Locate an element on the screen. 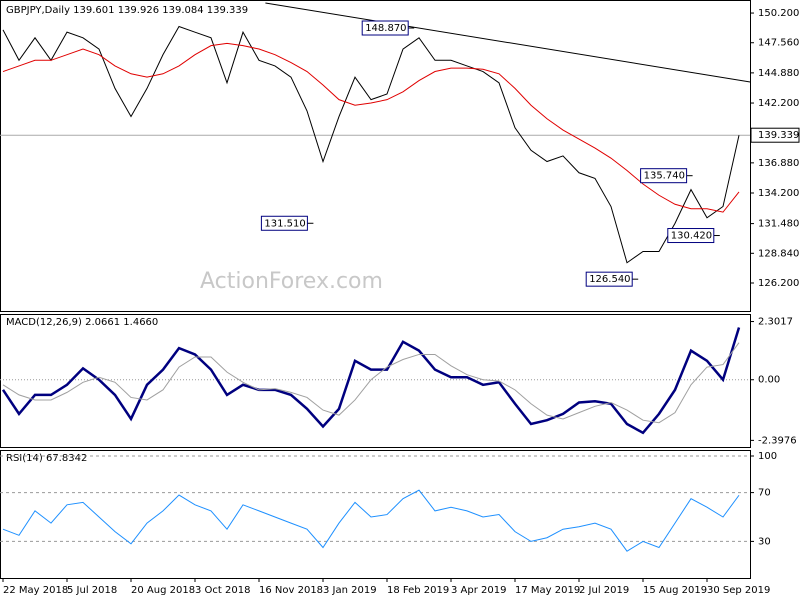 The width and height of the screenshot is (800, 600). annotation-label: 126.540 is located at coordinates (609, 279).